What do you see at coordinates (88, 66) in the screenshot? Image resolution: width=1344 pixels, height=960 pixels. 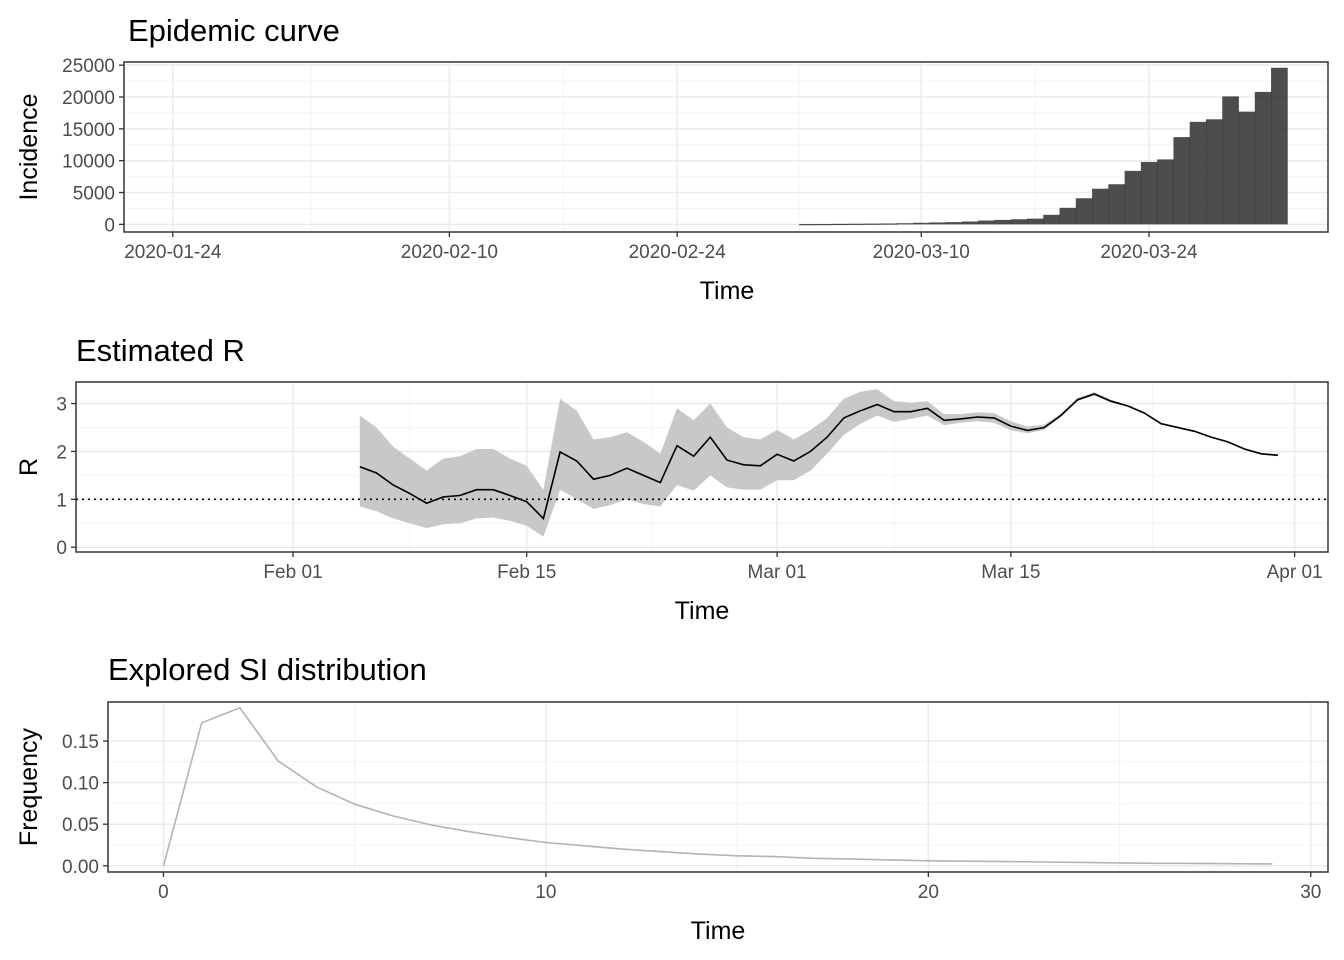 I see `y-tick-label: 25000` at bounding box center [88, 66].